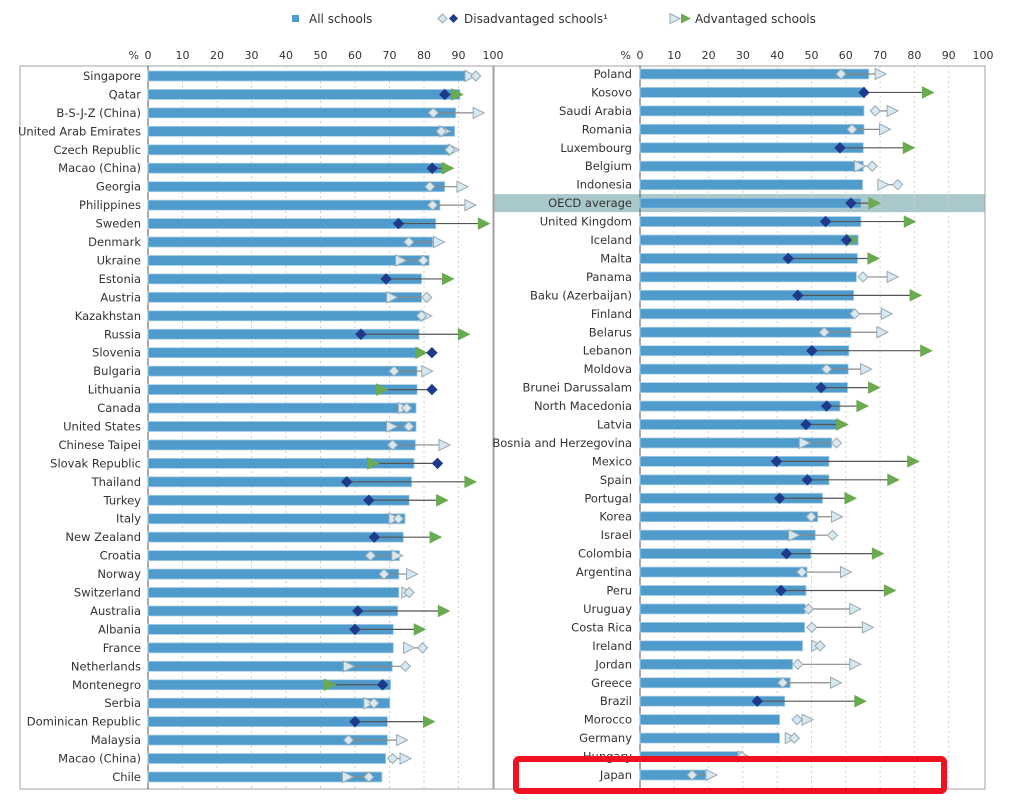  I want to click on country-label: Korea, so click(615, 517).